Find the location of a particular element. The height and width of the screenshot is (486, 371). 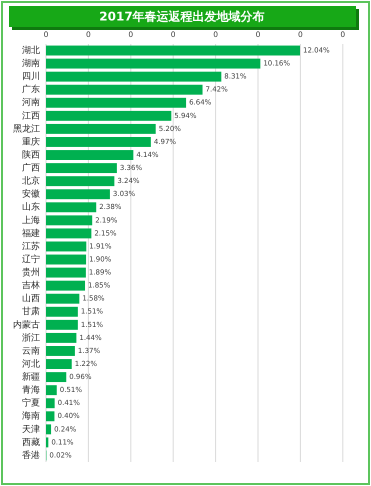

y-tick-label: 香港 is located at coordinates (31, 455).